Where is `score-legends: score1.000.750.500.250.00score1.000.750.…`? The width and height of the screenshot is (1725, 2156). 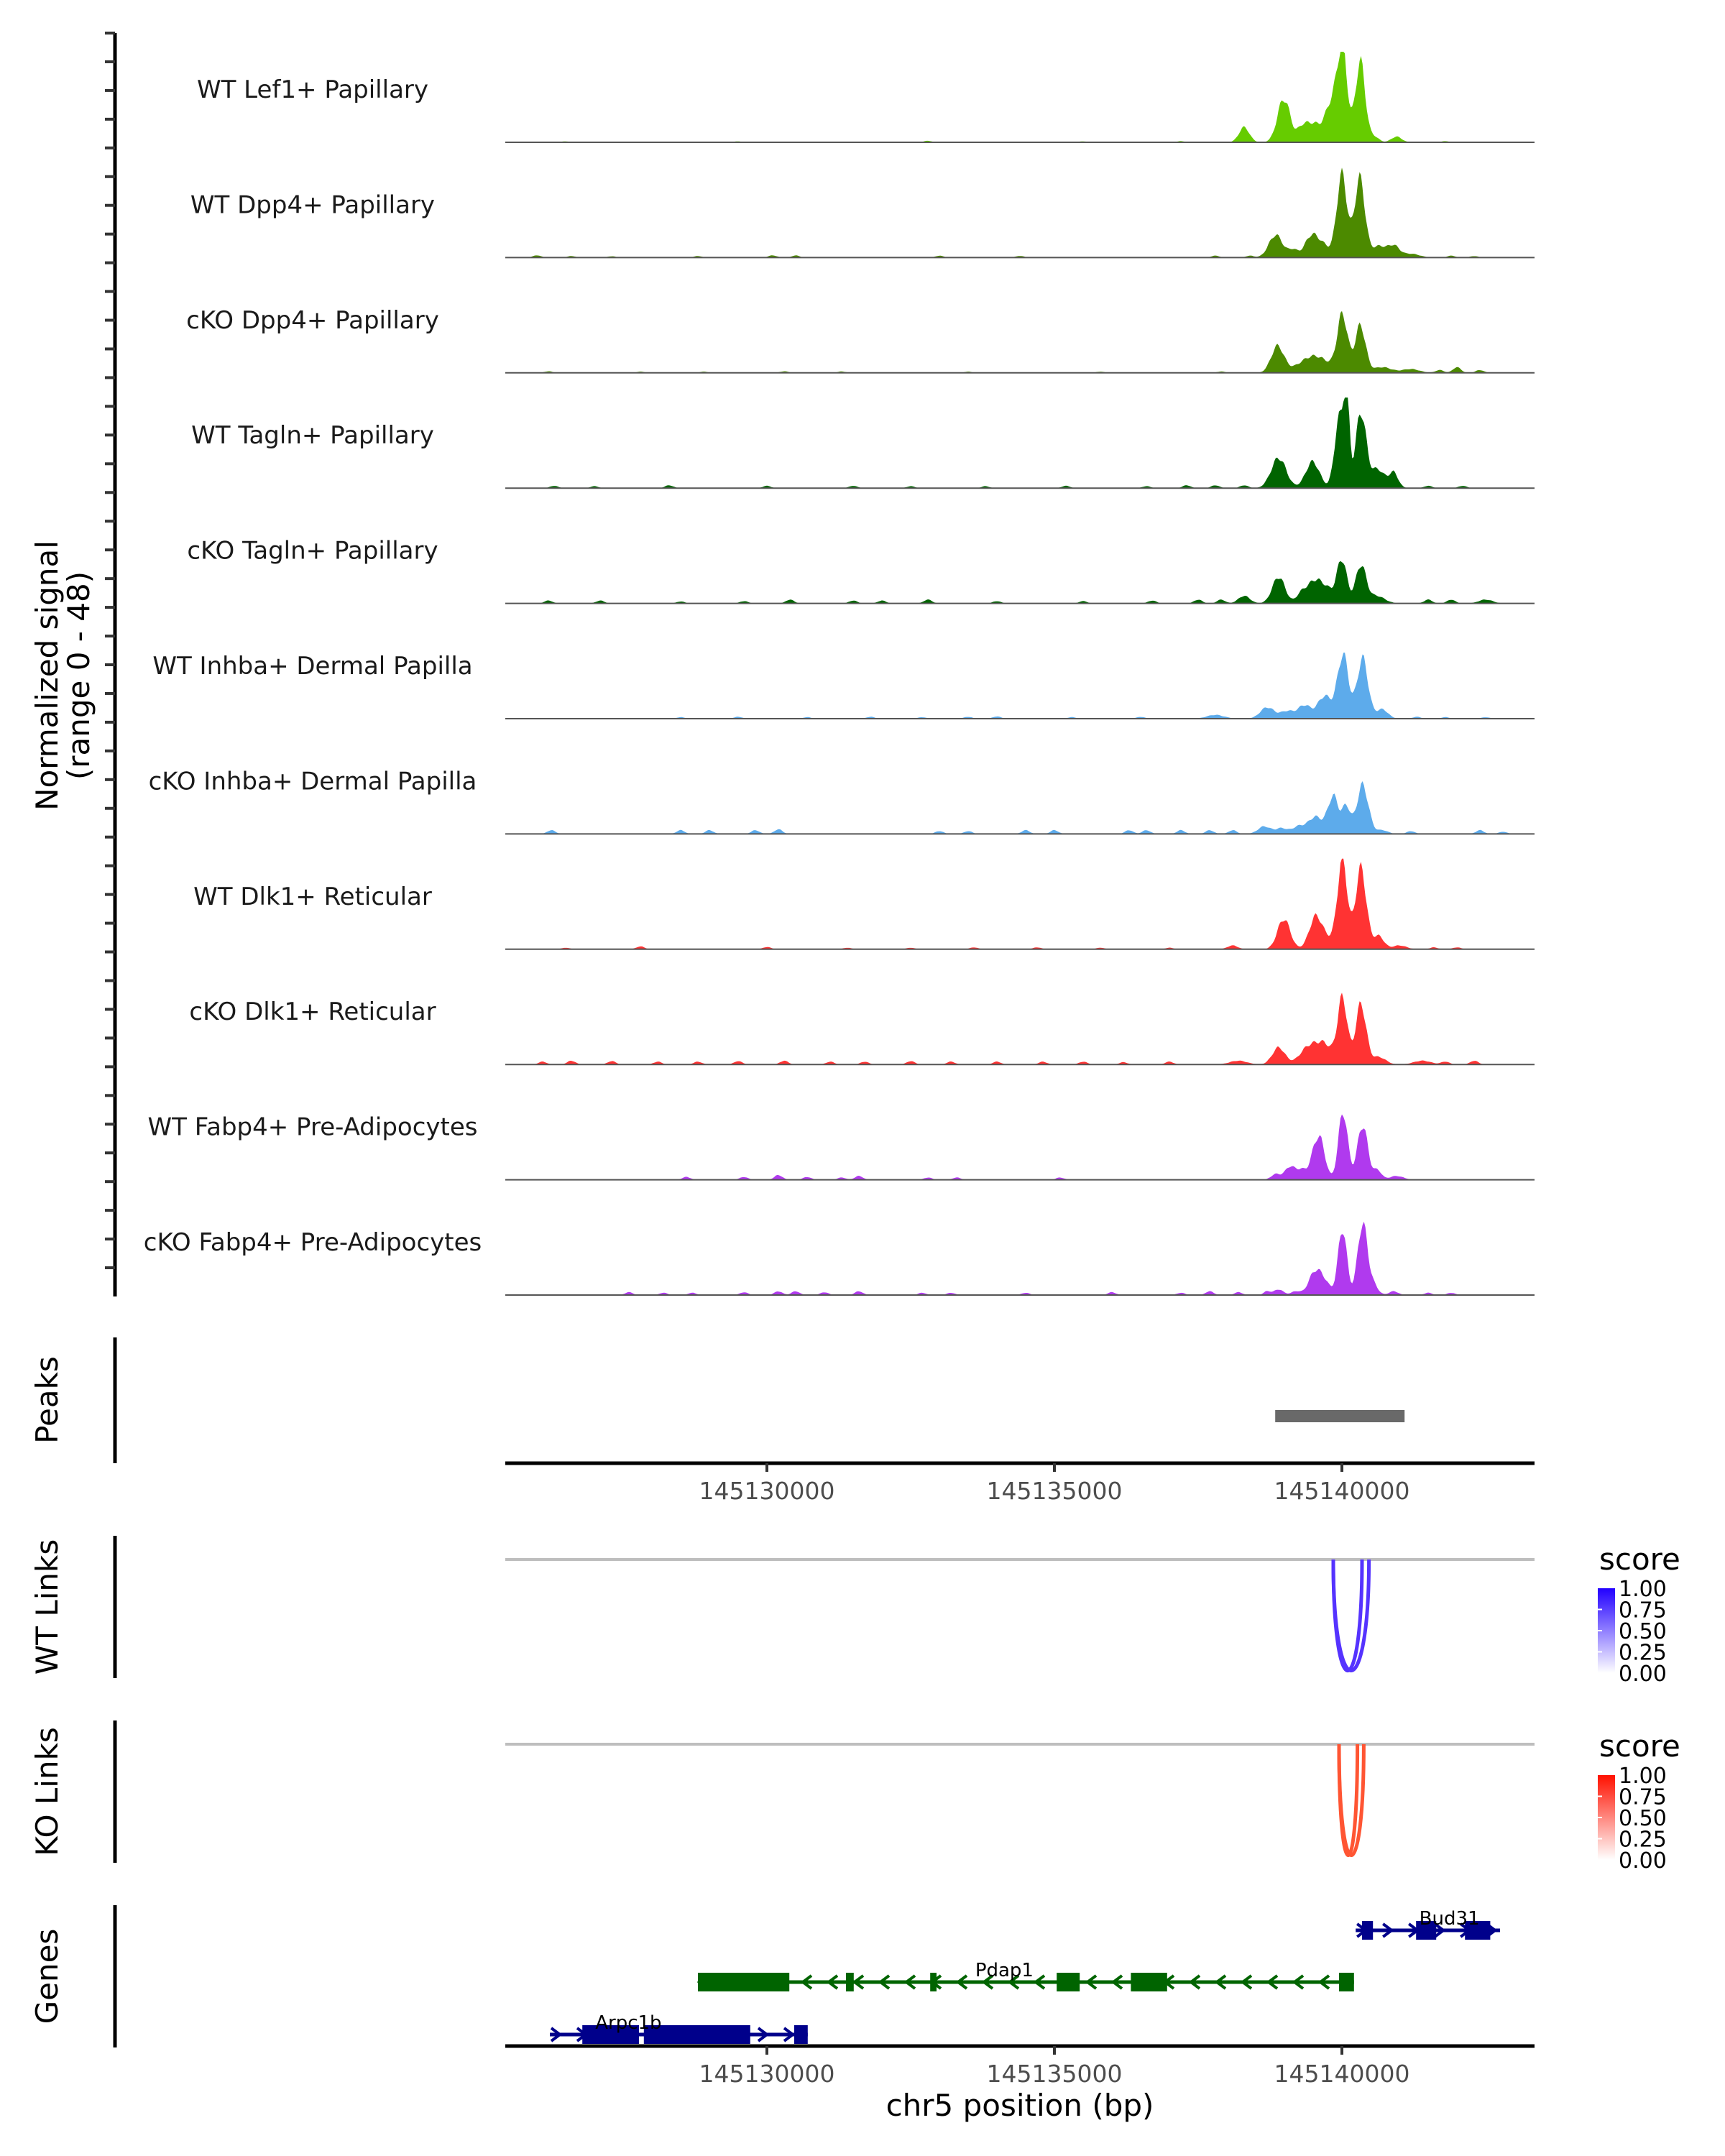
score-legends: score1.000.750.500.250.00score1.000.750.… is located at coordinates (1639, 1708).